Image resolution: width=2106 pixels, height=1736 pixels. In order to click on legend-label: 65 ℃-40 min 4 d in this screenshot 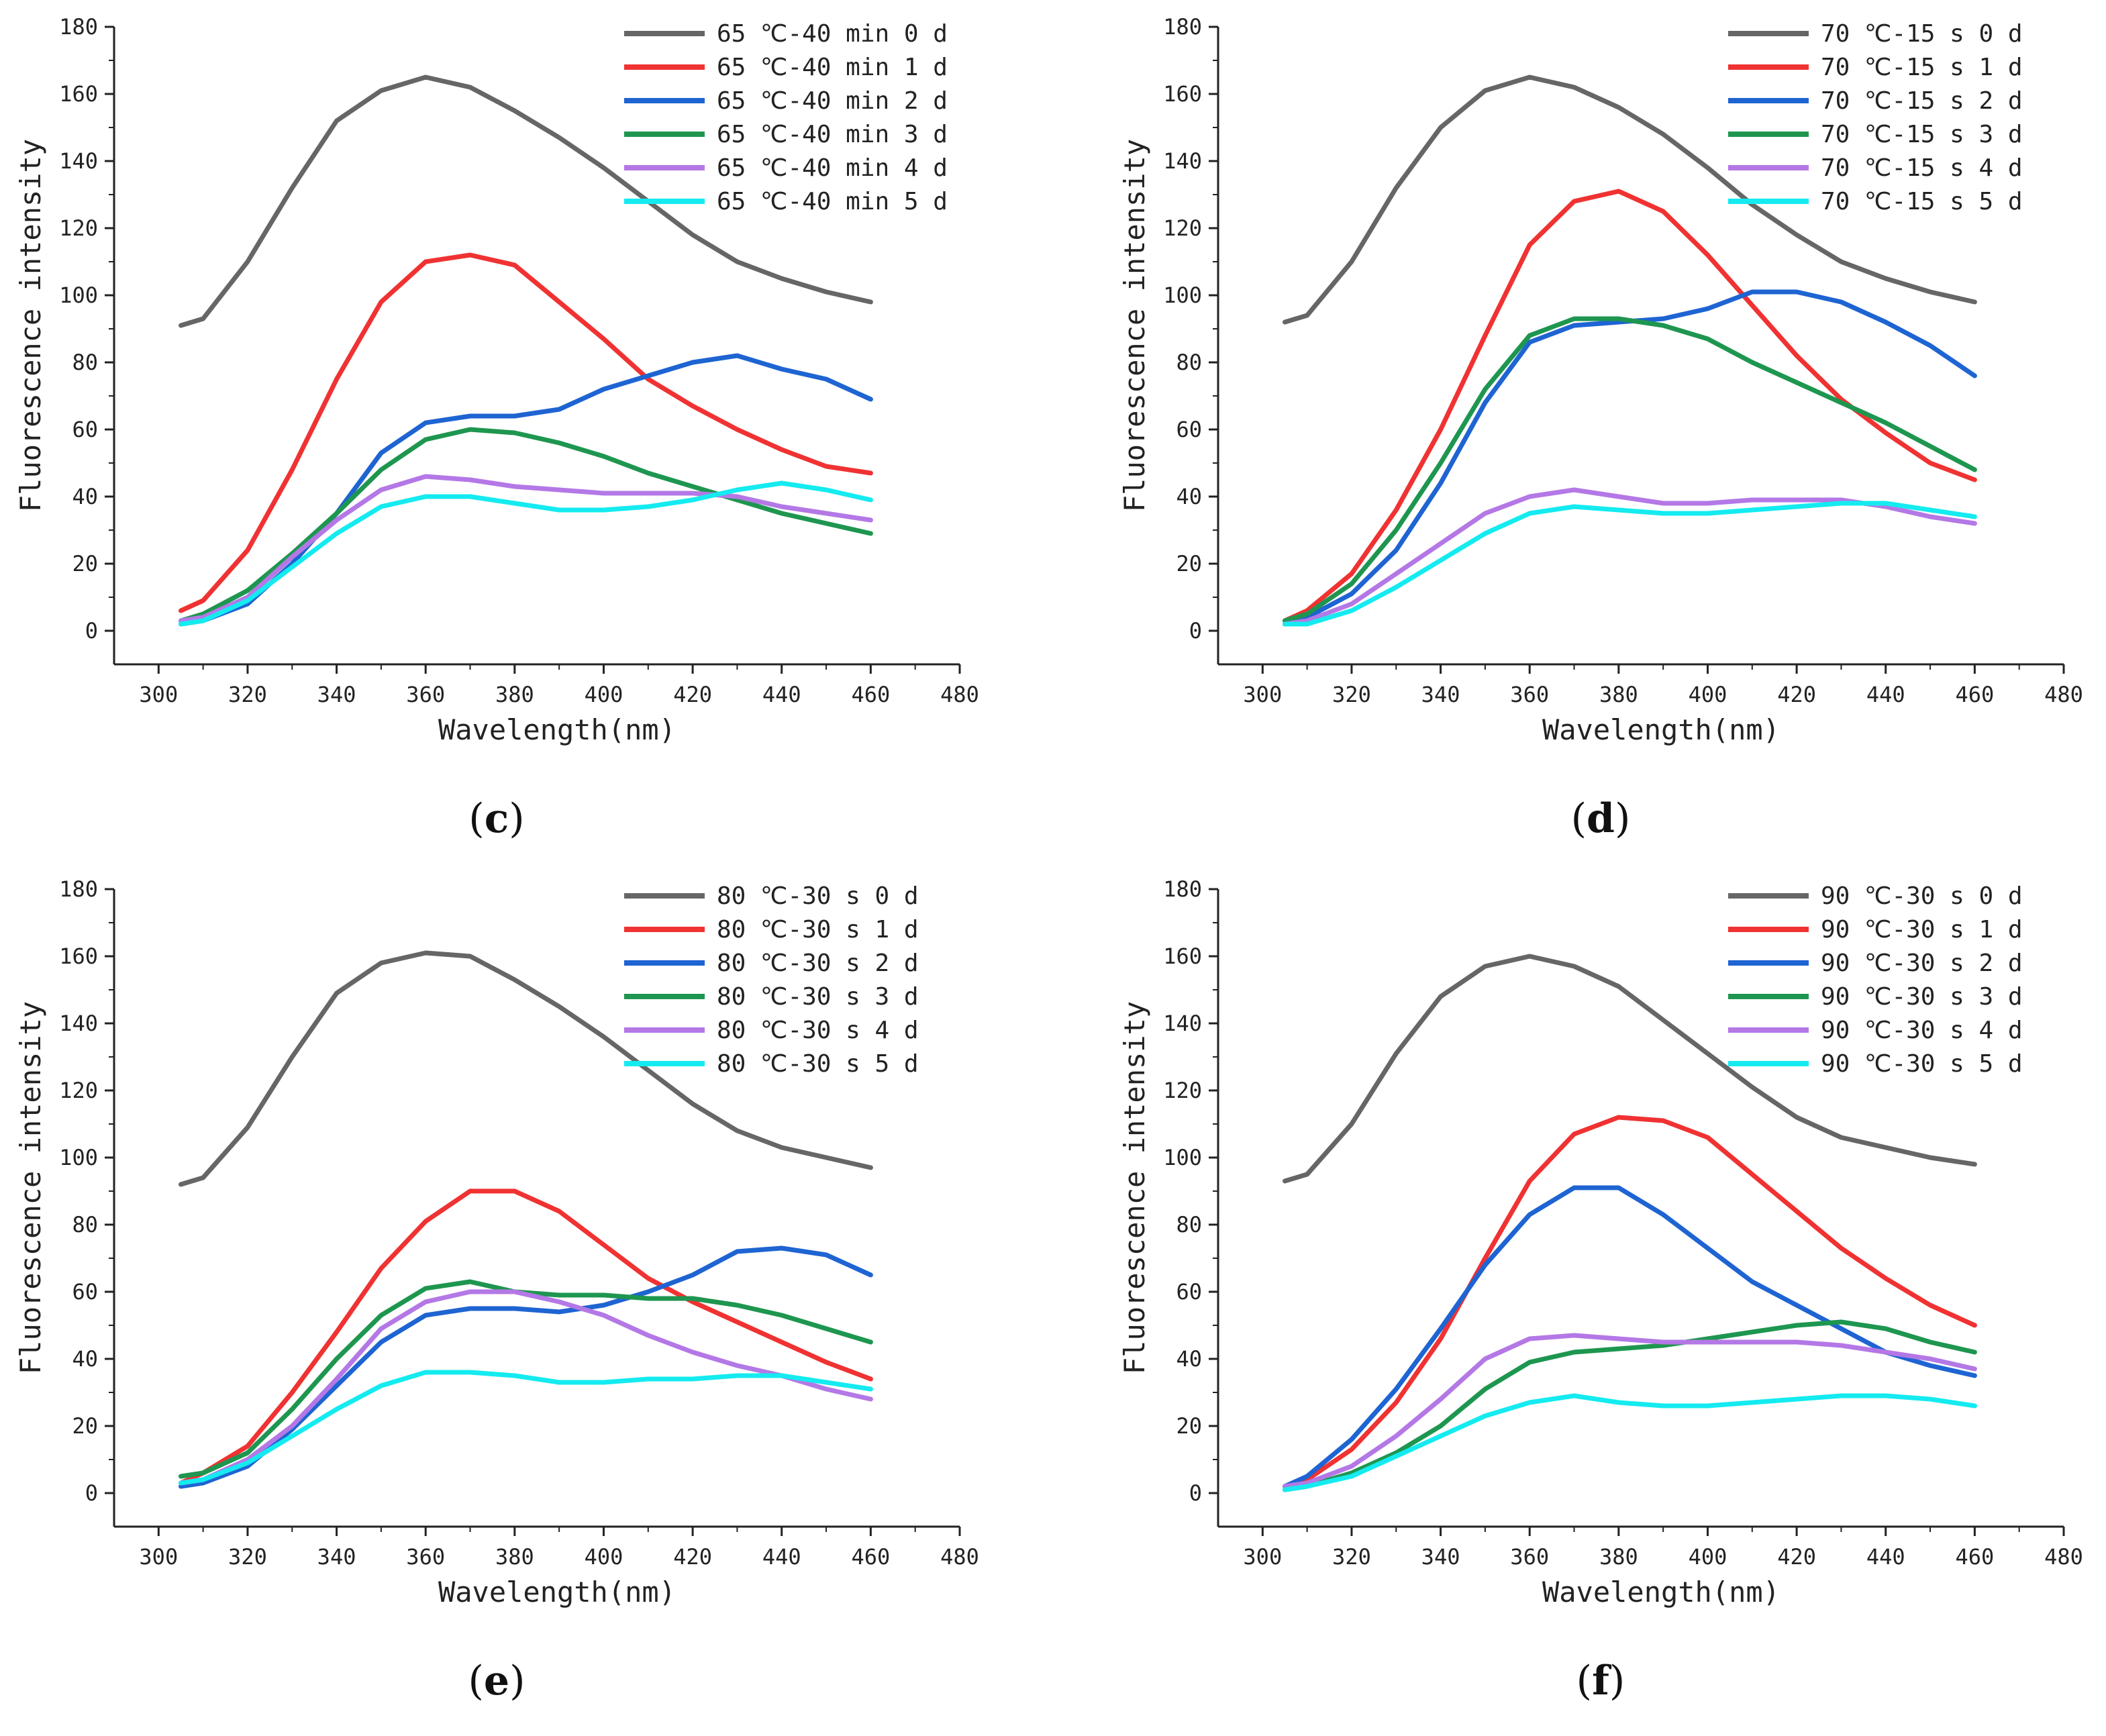, I will do `click(833, 168)`.